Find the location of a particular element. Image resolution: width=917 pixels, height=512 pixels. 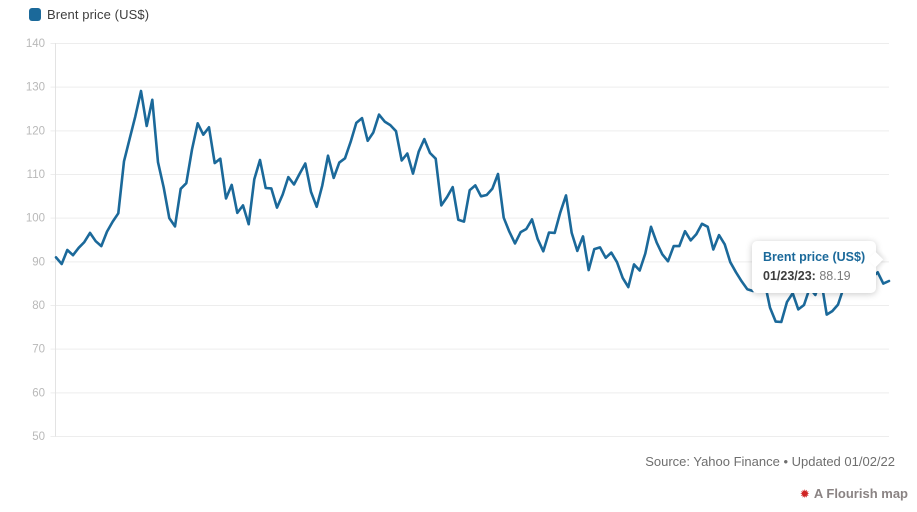

y-axis-tick-label: 90 is located at coordinates (38, 262).